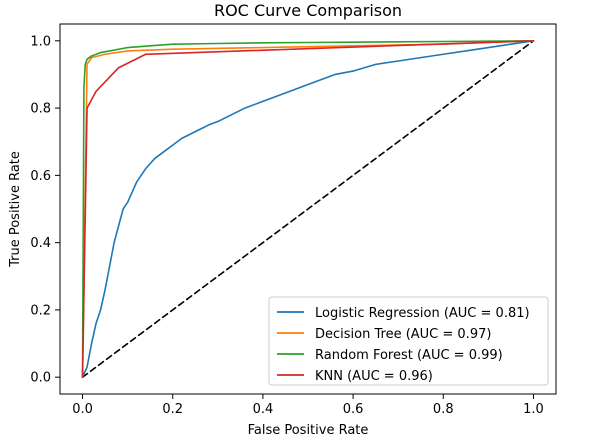 This screenshot has width=608, height=447. What do you see at coordinates (15, 209) in the screenshot?
I see `y-axis-title: True Positive Rate` at bounding box center [15, 209].